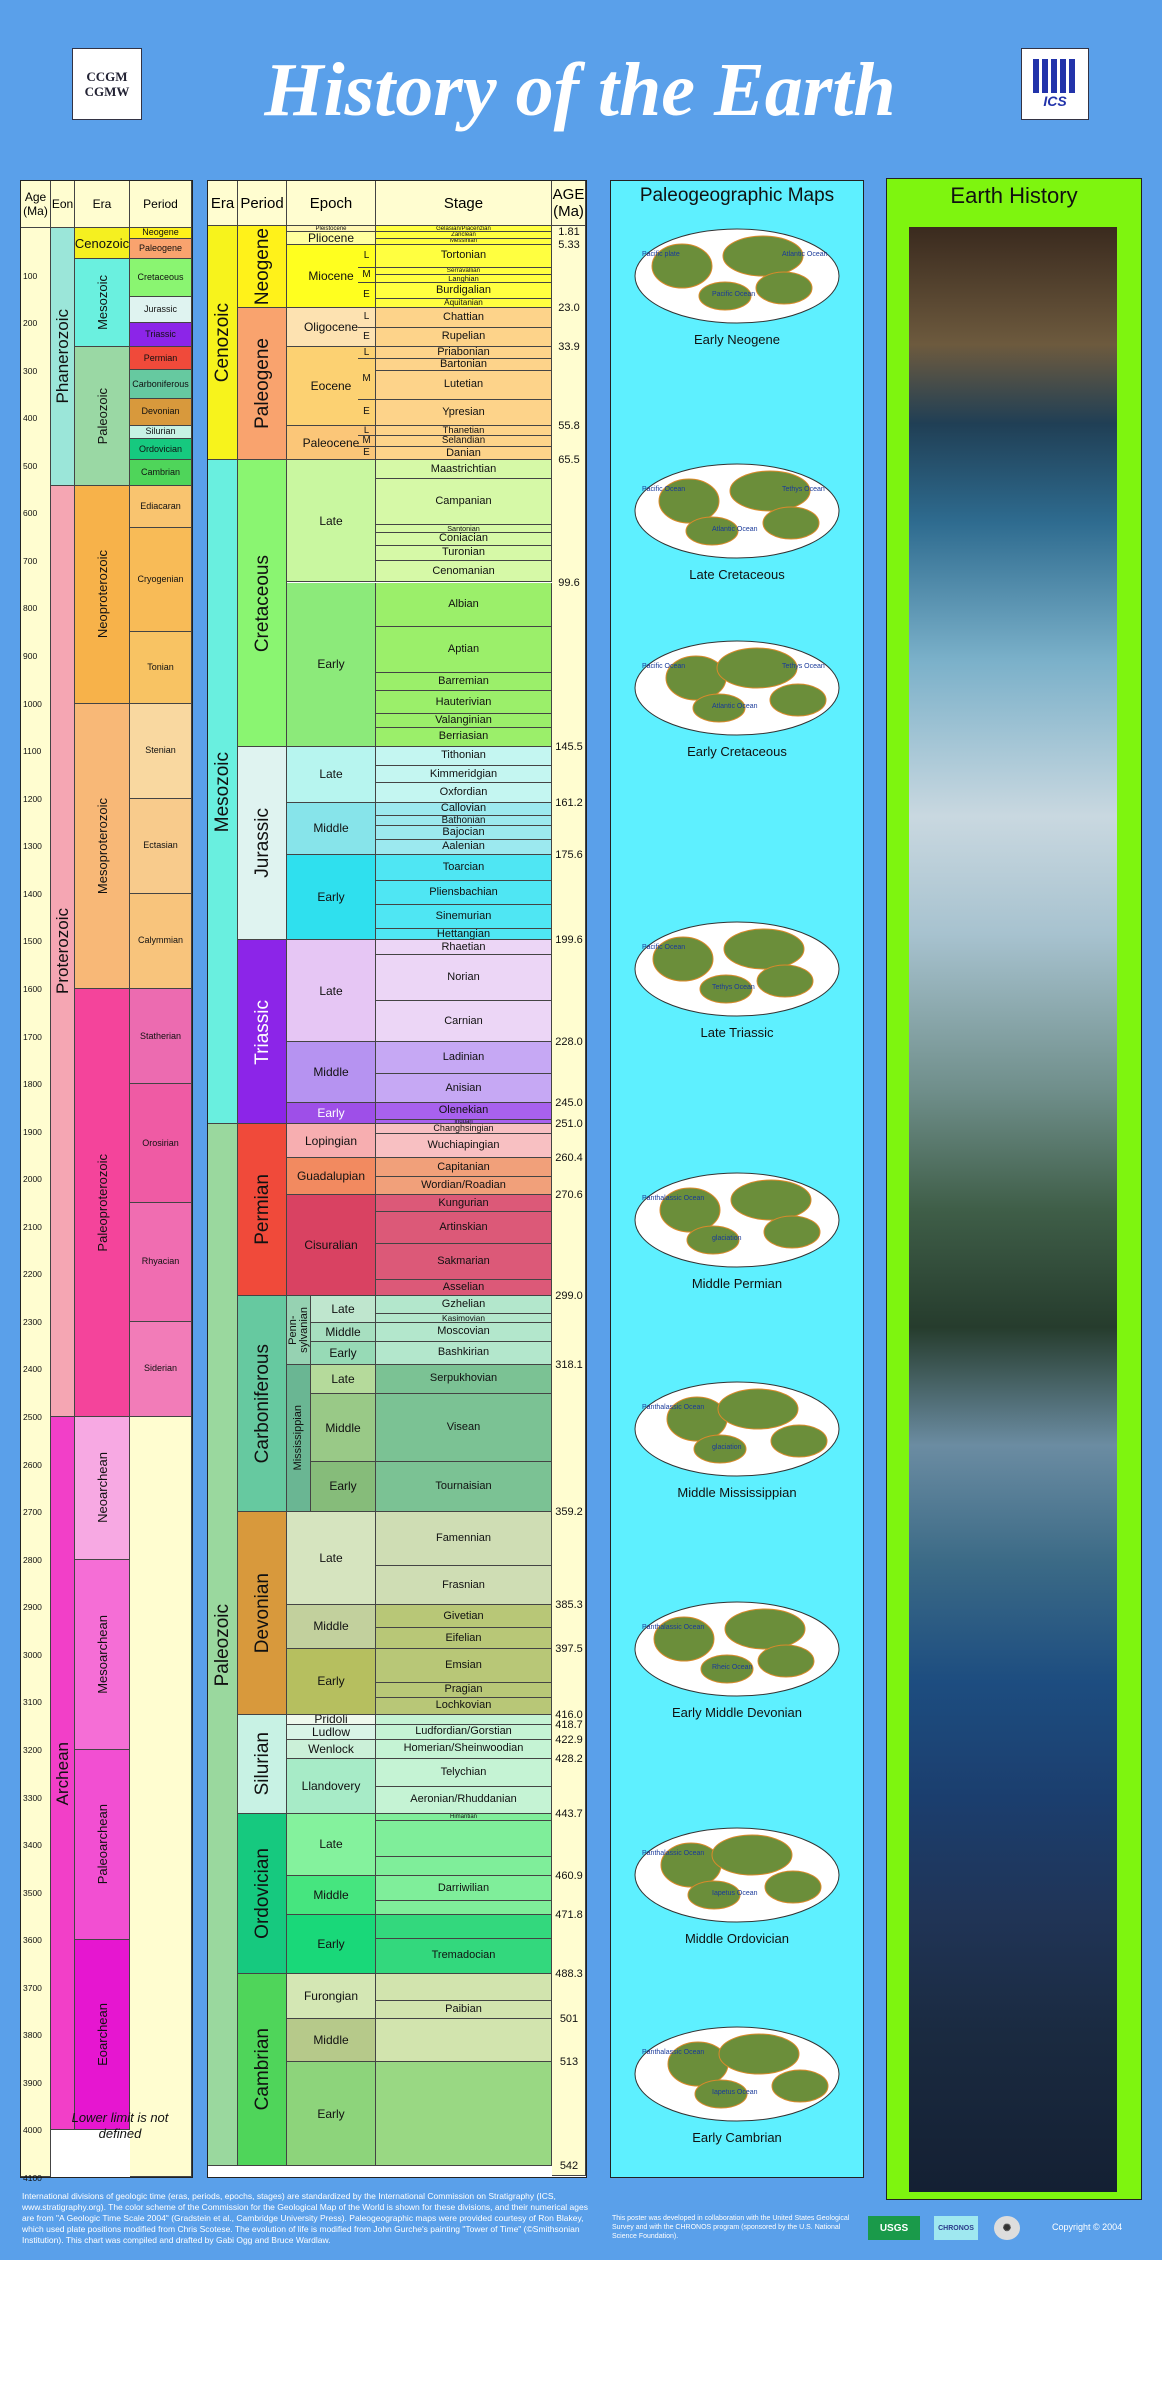 The image size is (1162, 2400). I want to click on period-label: Cretaceous, so click(160, 277).